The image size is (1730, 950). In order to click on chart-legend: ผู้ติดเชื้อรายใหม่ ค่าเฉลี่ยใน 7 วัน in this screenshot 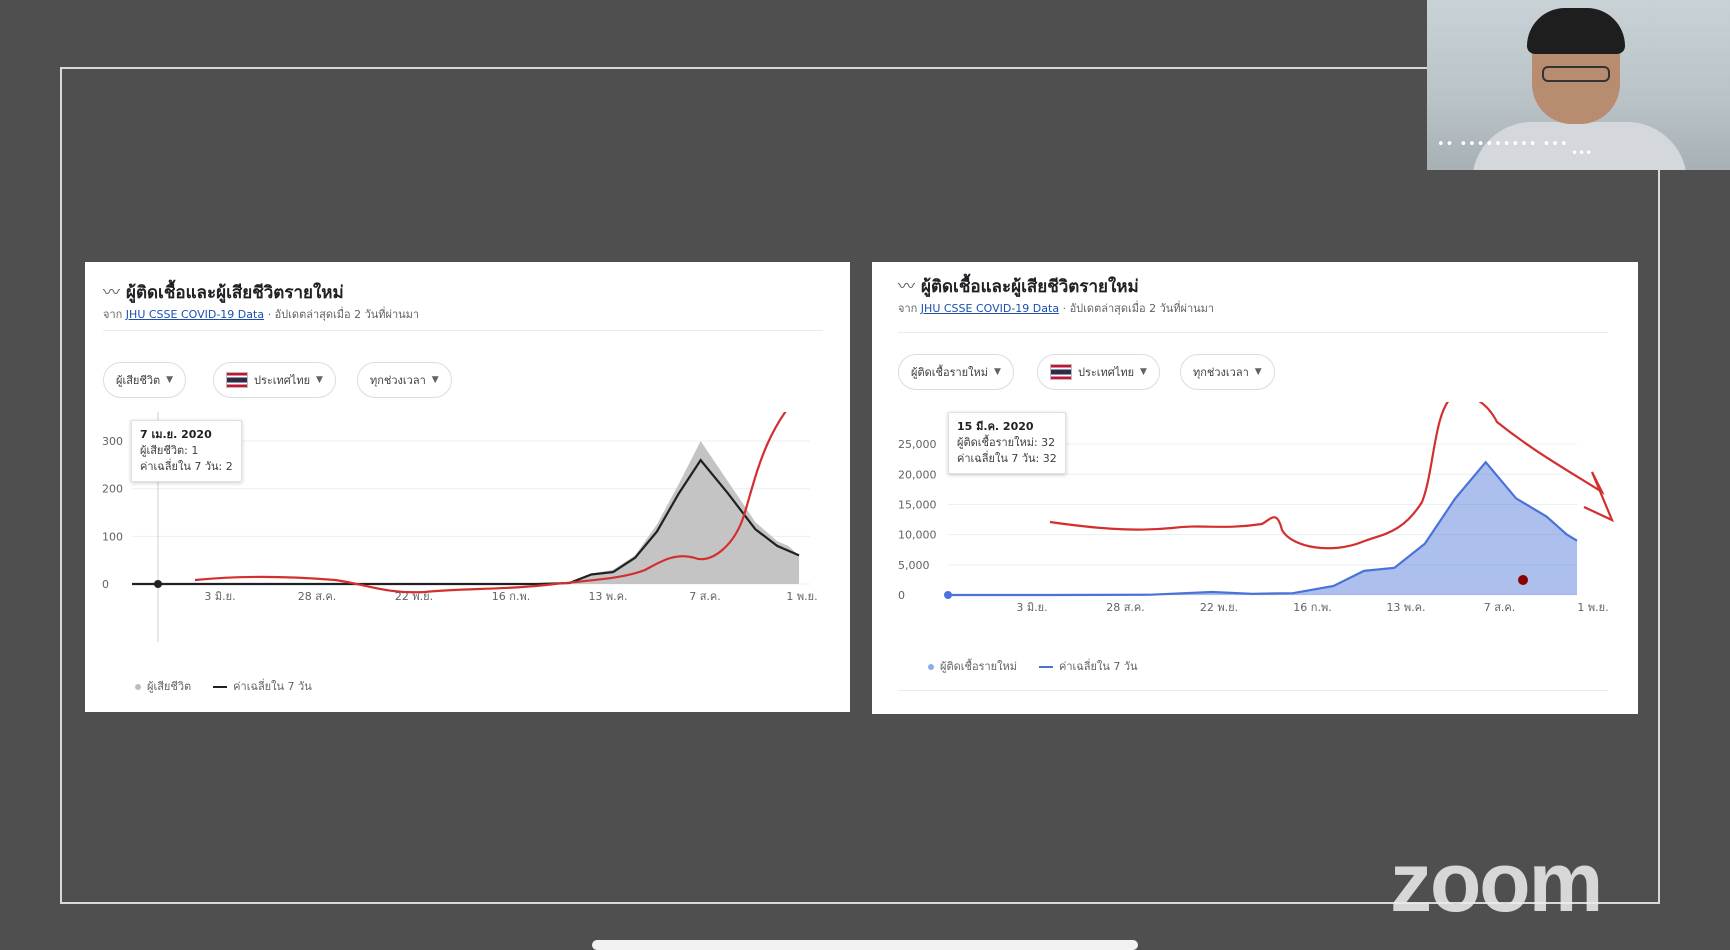, I will do `click(1033, 666)`.